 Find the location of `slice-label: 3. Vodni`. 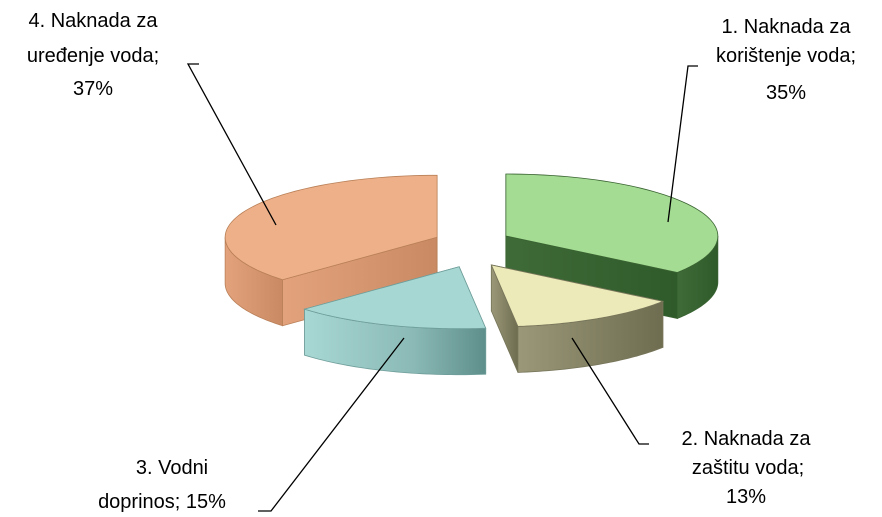

slice-label: 3. Vodni is located at coordinates (172, 468).